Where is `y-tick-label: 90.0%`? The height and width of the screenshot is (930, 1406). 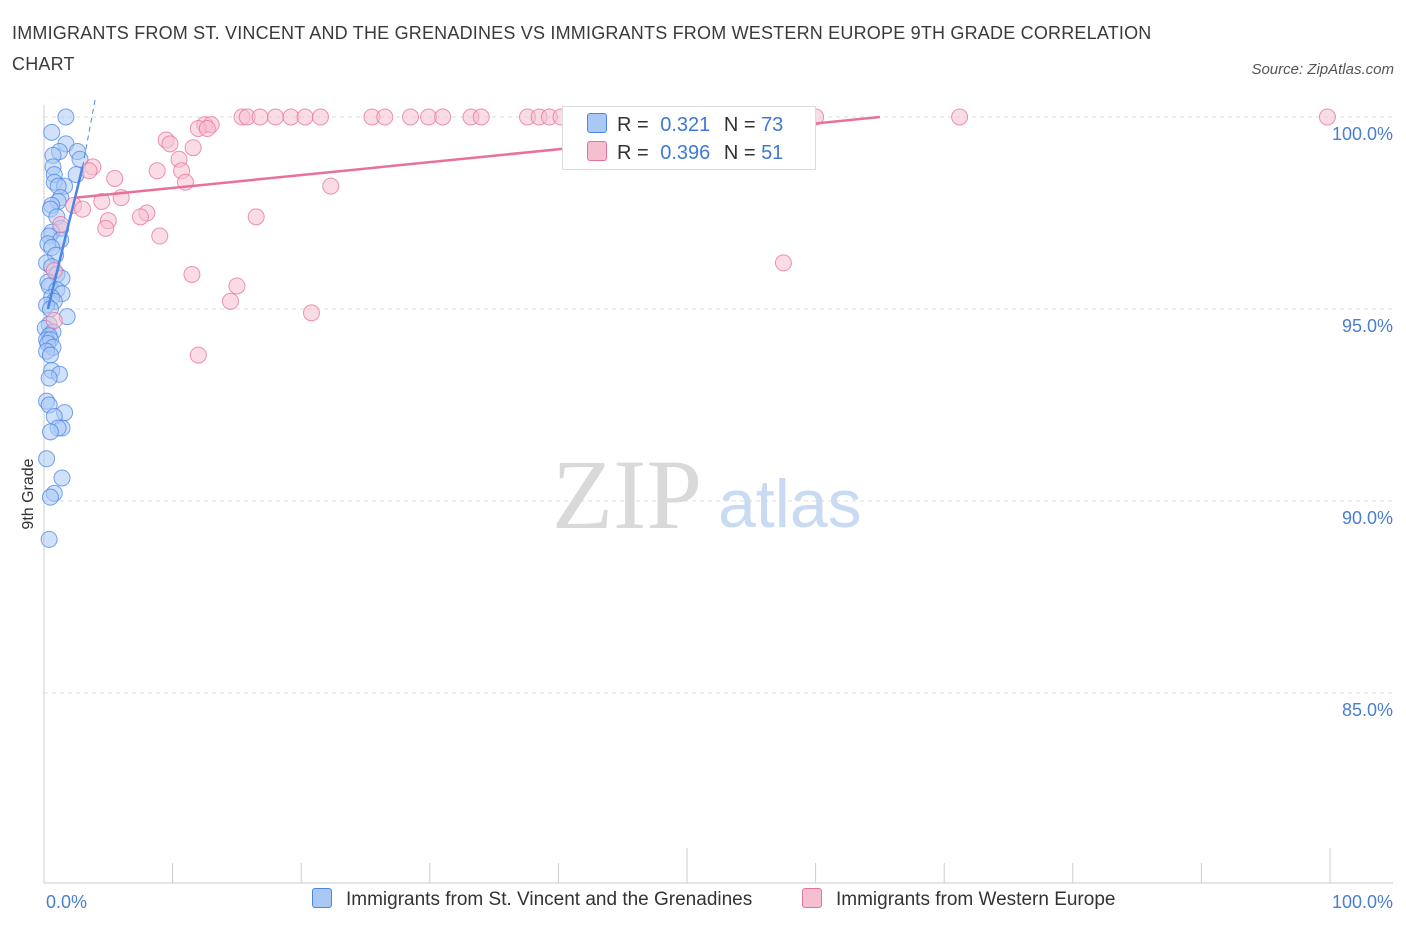
y-tick-label: 90.0% is located at coordinates (1367, 518).